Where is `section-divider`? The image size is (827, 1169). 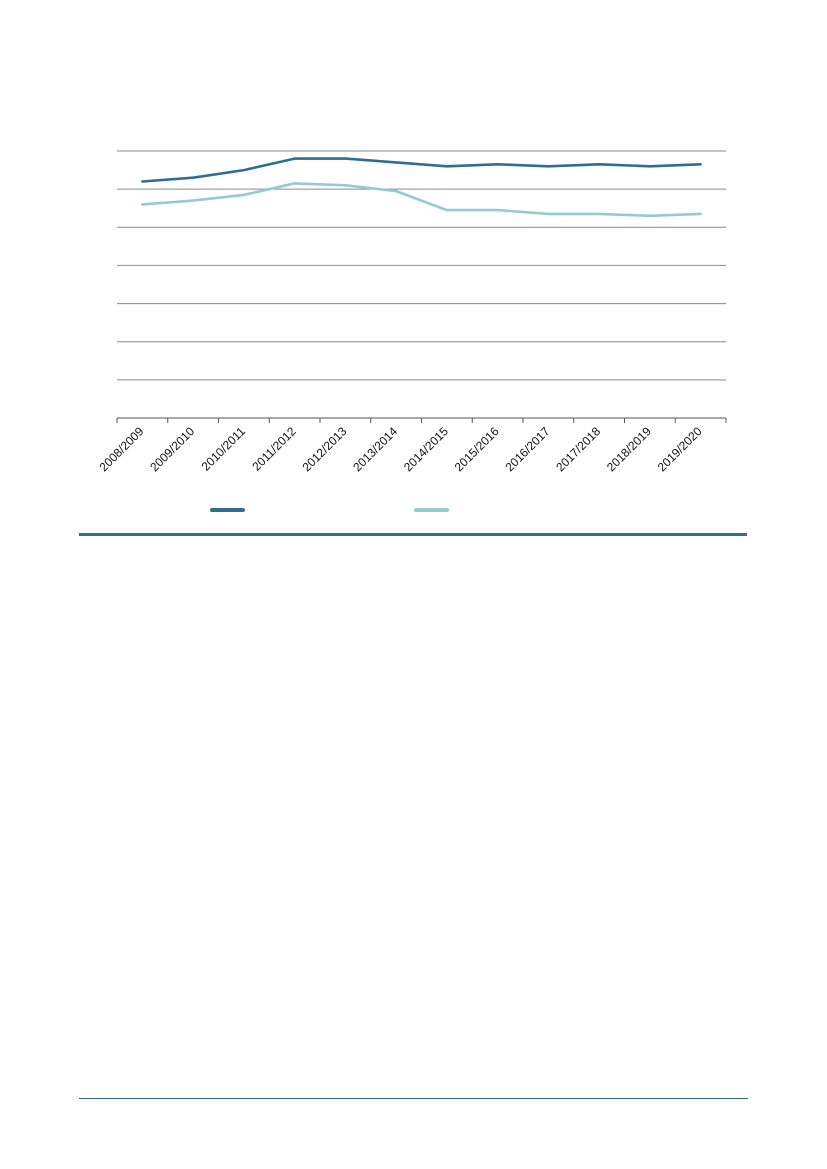
section-divider is located at coordinates (413, 534).